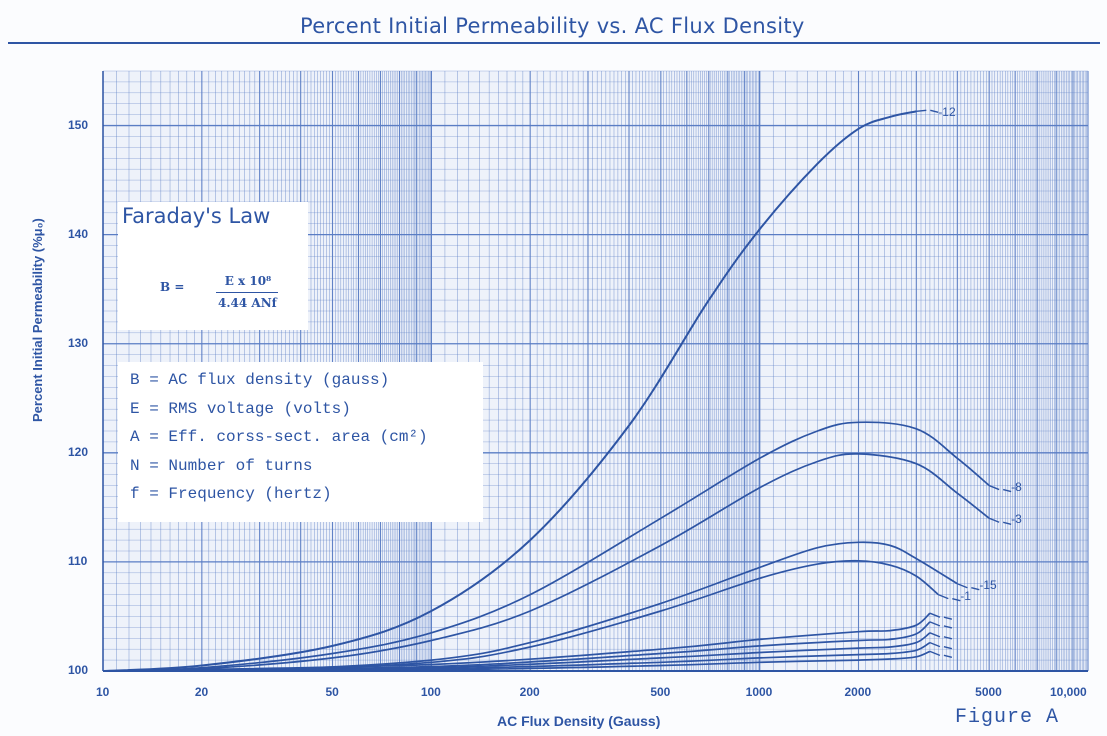 Image resolution: width=1107 pixels, height=736 pixels. What do you see at coordinates (240, 408) in the screenshot?
I see `definition-e: E = RMS voltage (volts)` at bounding box center [240, 408].